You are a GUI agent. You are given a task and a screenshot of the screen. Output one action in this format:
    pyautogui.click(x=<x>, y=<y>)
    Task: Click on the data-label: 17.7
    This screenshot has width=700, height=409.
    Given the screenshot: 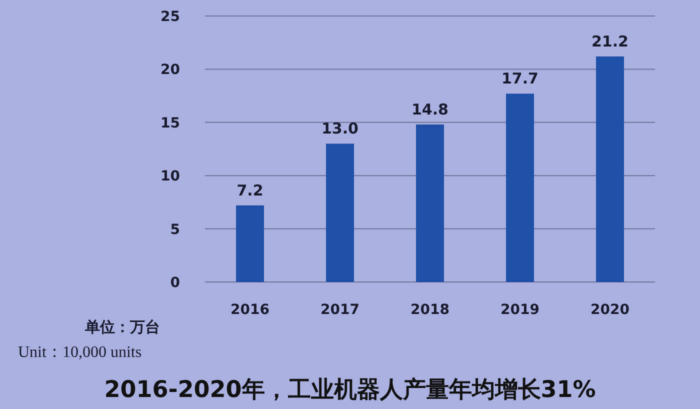 What is the action you would take?
    pyautogui.click(x=520, y=79)
    